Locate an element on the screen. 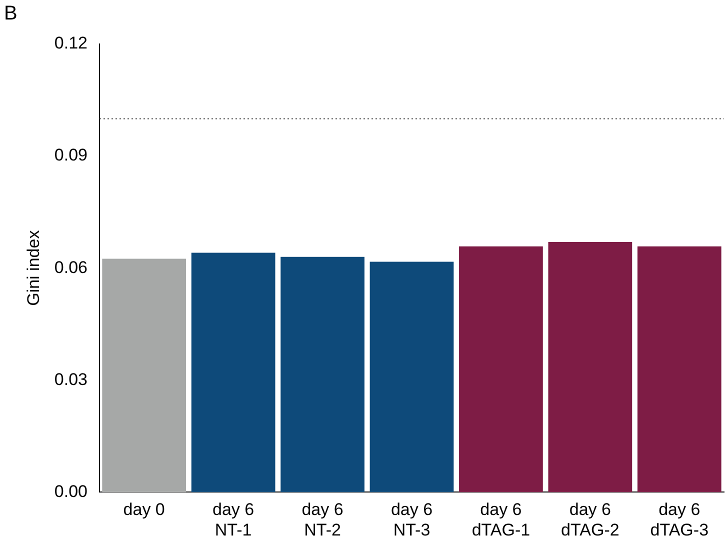 Image resolution: width=728 pixels, height=553 pixels. text: B is located at coordinates (11, 13).